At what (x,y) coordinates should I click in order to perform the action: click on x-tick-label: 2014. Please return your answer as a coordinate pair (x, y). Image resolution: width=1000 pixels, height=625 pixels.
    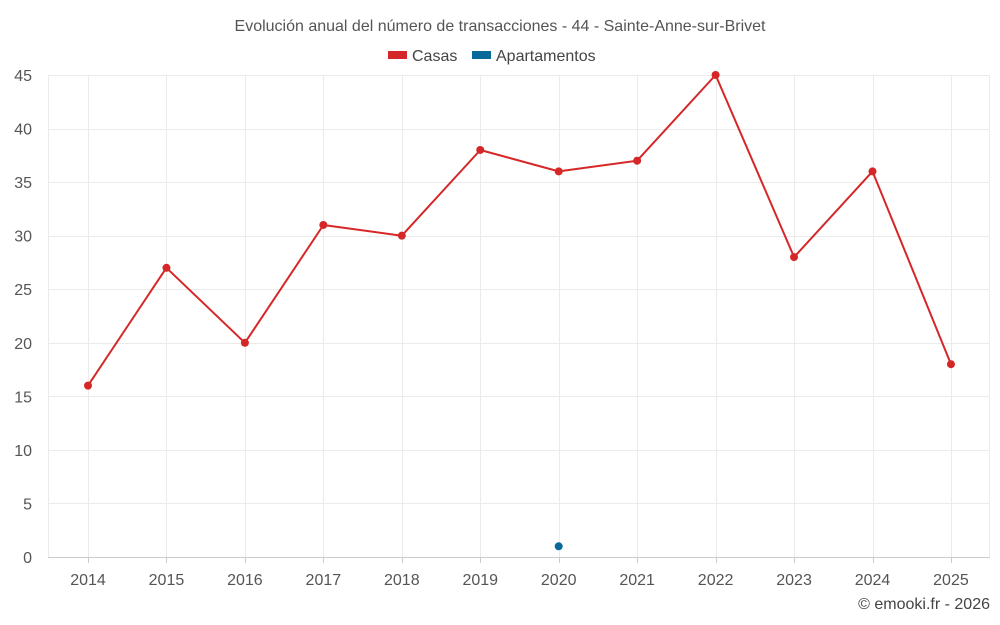
    Looking at the image, I should click on (88, 580).